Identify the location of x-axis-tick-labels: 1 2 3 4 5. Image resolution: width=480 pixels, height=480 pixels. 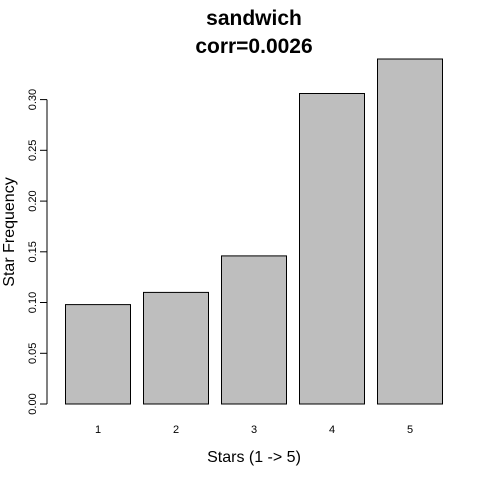
(254, 430).